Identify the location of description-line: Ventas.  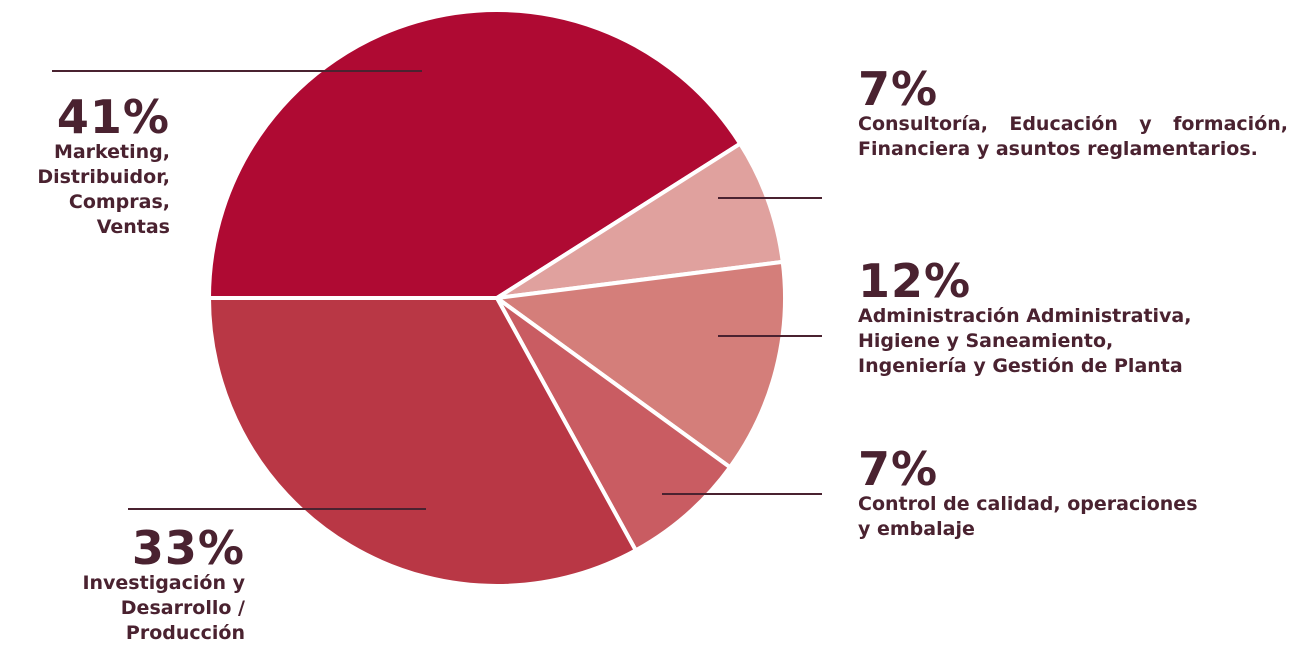
(133, 227).